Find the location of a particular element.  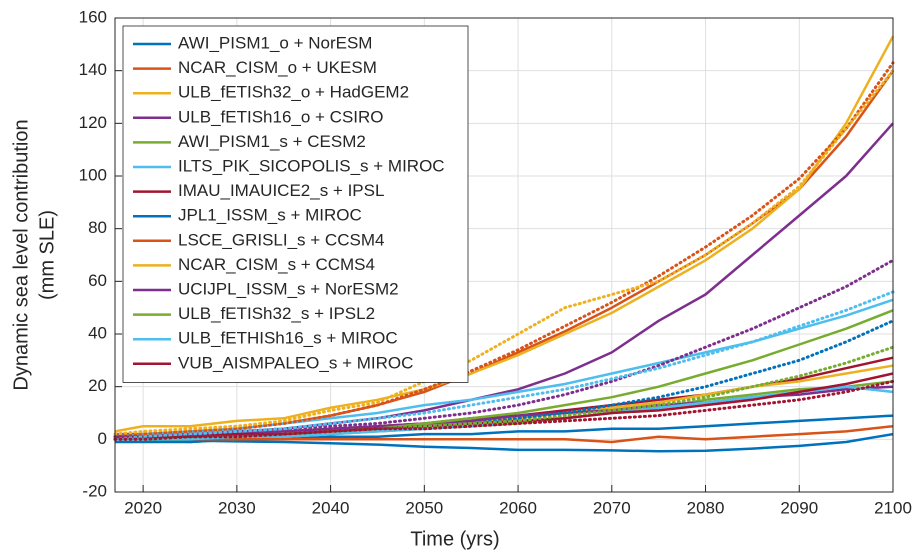

y-tick-label: 80 is located at coordinates (97, 227).